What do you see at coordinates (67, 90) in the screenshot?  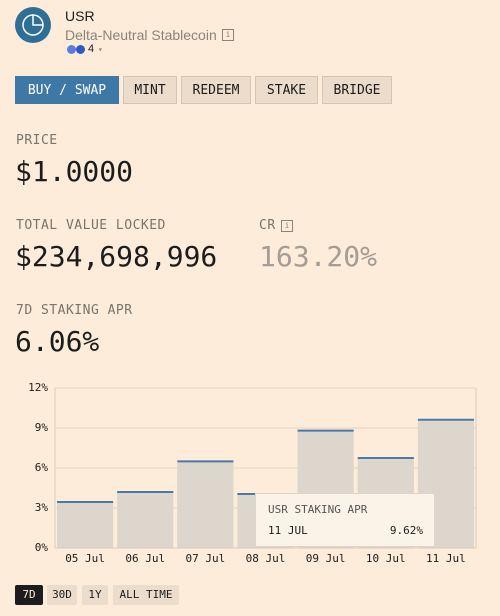 I see `tab: BUY / SWAP` at bounding box center [67, 90].